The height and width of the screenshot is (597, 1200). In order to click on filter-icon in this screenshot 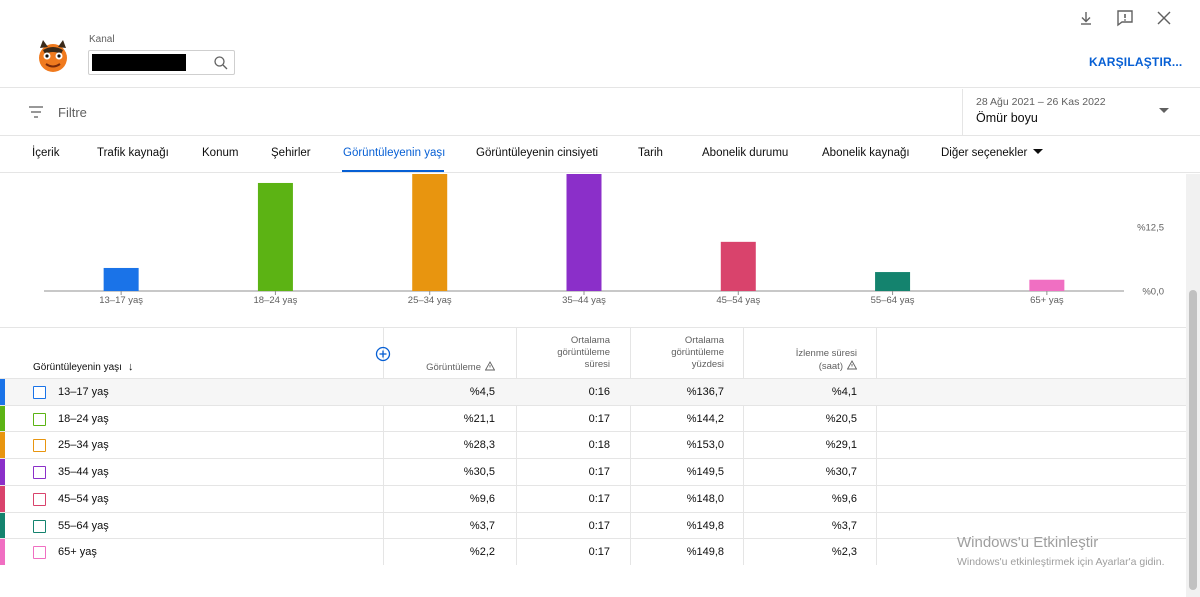, I will do `click(36, 112)`.